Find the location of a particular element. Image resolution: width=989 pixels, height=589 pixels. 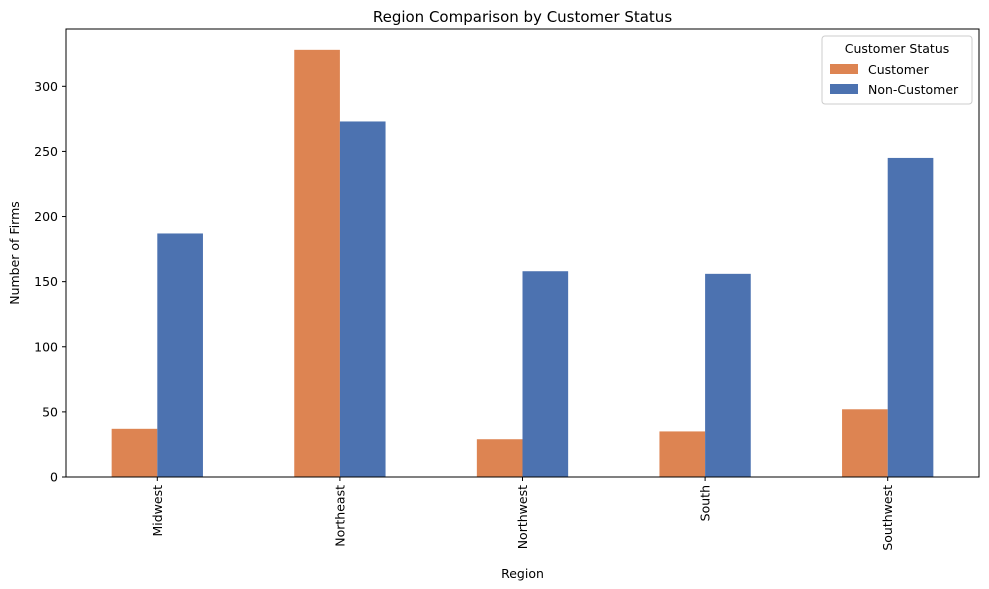

legend-label-customer: Customer is located at coordinates (899, 69).